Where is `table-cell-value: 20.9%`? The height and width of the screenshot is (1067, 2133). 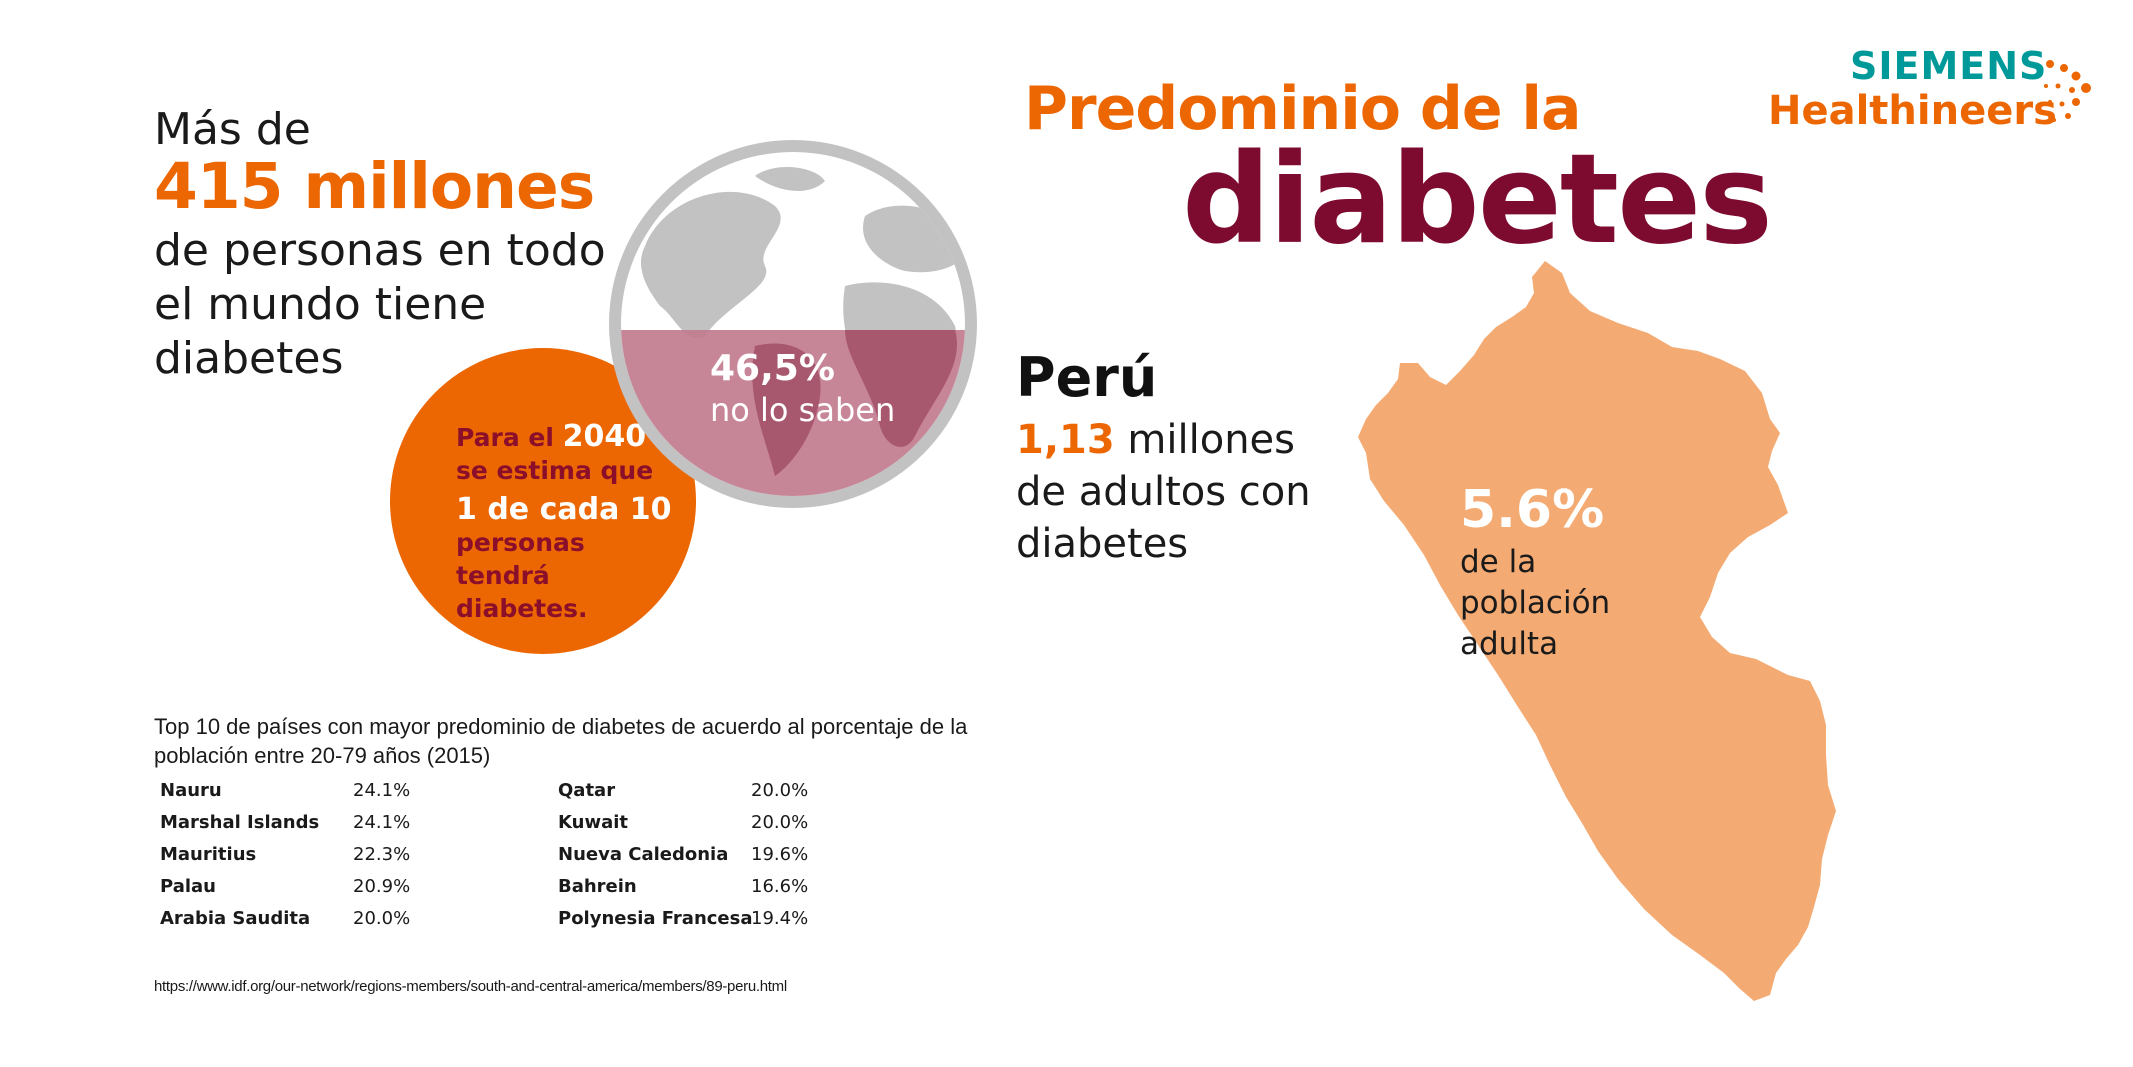 table-cell-value: 20.9% is located at coordinates (382, 886).